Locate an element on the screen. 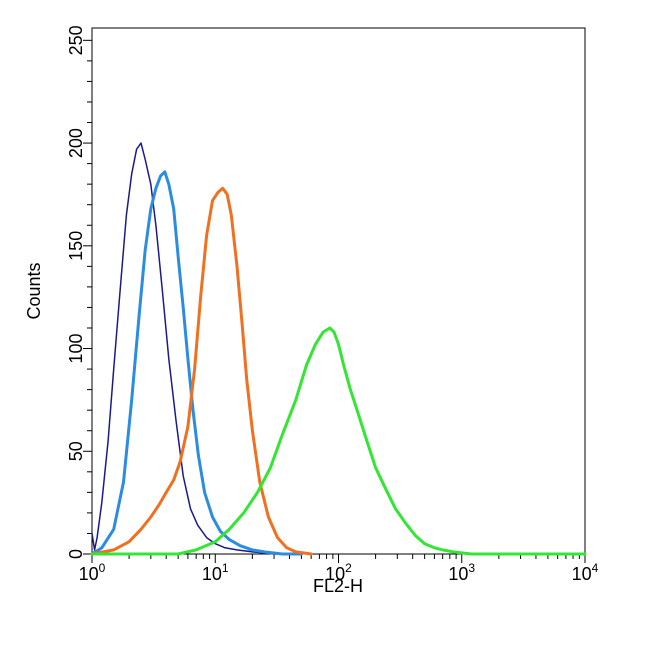 This screenshot has width=650, height=650. y-tick-label: 50 is located at coordinates (76, 451).